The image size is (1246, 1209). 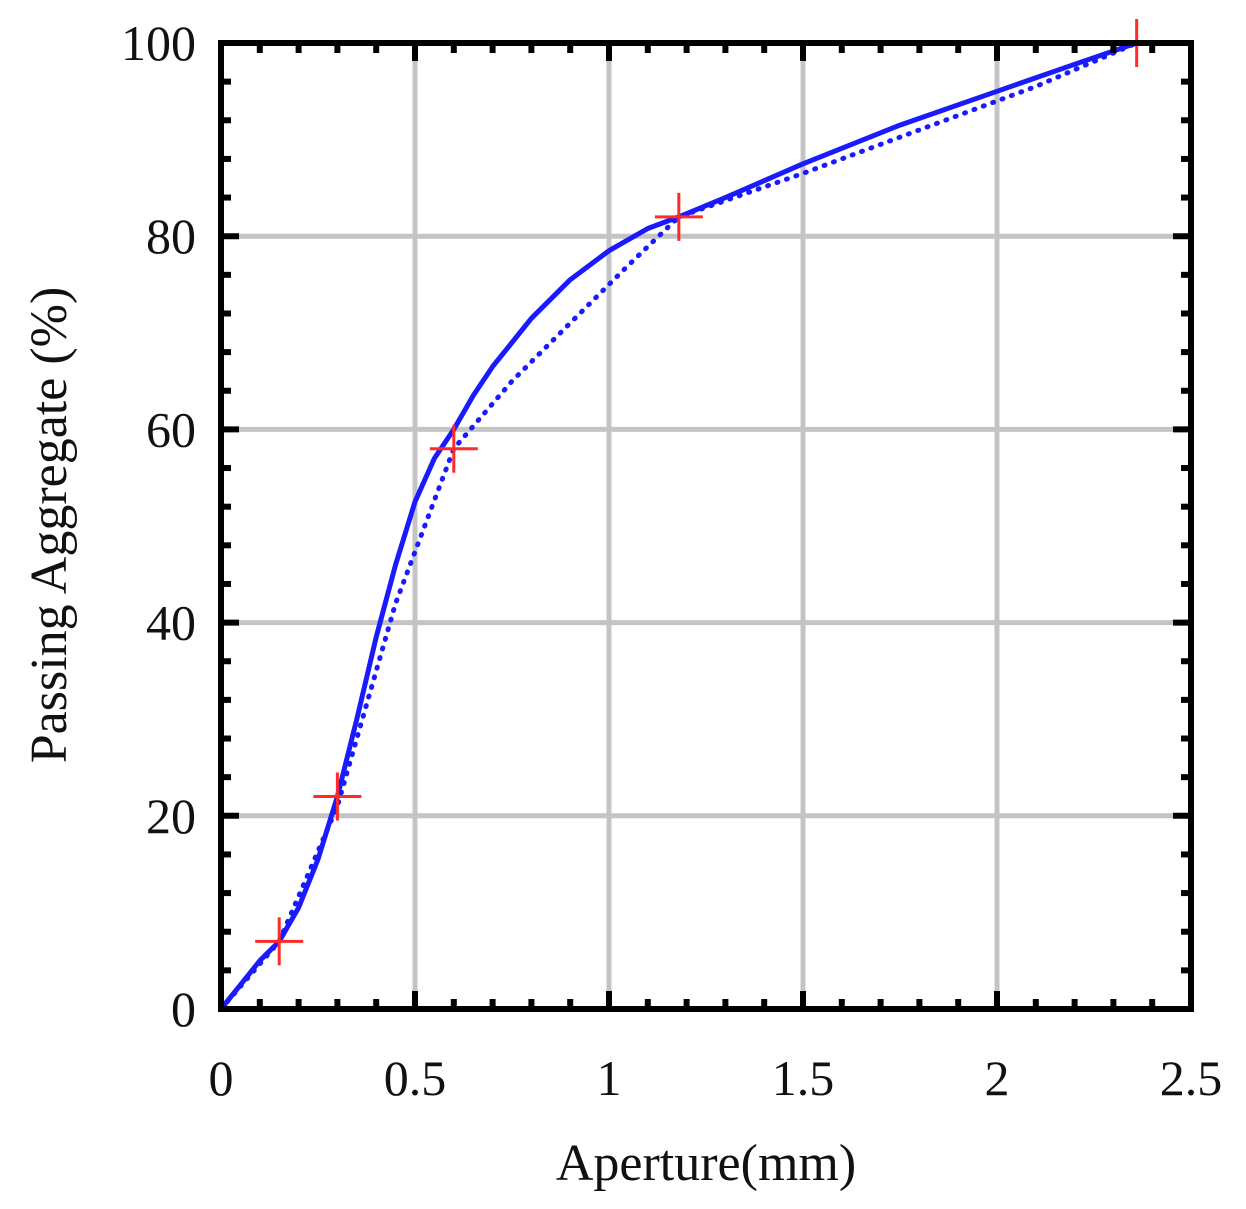 What do you see at coordinates (803, 1078) in the screenshot?
I see `x-tick-label: 1.5` at bounding box center [803, 1078].